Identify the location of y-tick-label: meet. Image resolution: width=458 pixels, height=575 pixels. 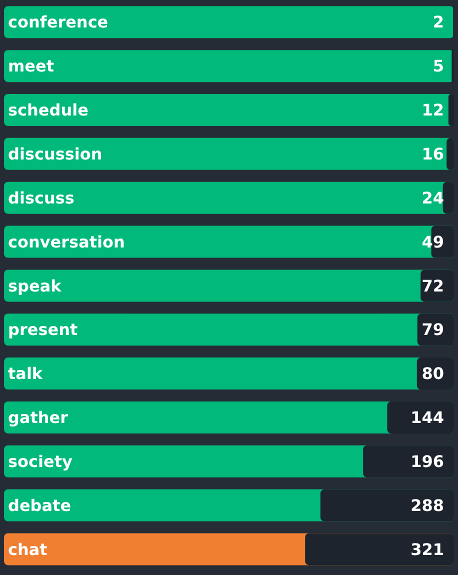
(31, 66).